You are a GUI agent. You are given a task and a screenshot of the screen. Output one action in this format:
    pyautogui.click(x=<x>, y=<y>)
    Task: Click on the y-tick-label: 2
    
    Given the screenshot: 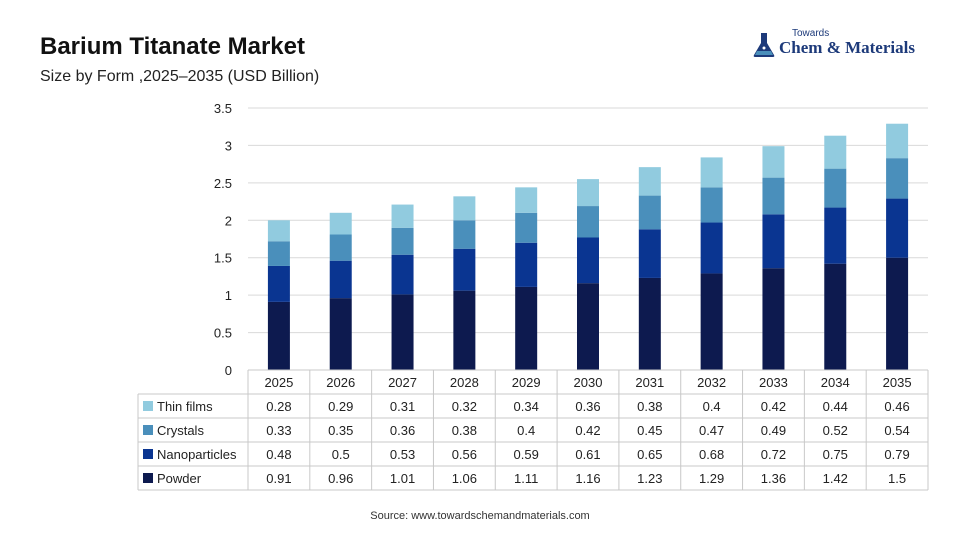 What is the action you would take?
    pyautogui.click(x=228, y=220)
    